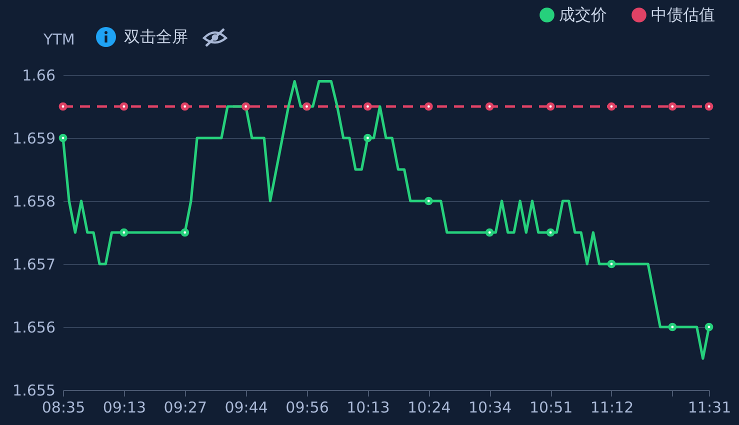  What do you see at coordinates (34, 265) in the screenshot?
I see `y-tick-label: 1.657` at bounding box center [34, 265].